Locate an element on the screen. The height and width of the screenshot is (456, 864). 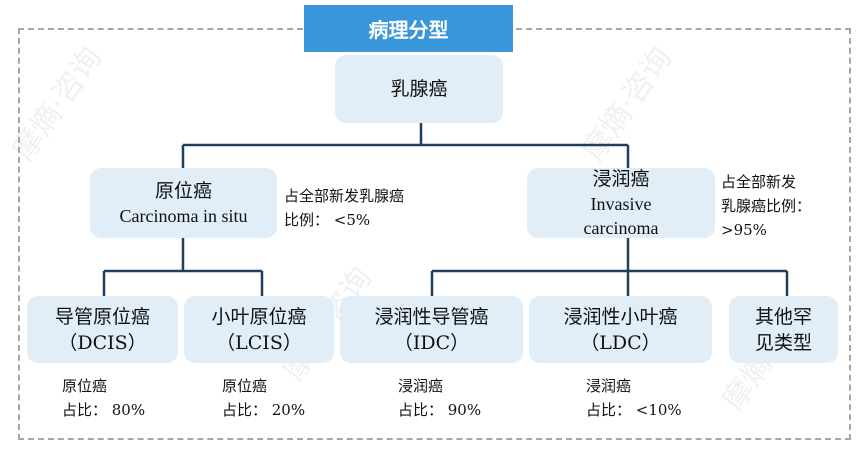
node-label-en: Carcinoma in situ is located at coordinates (183, 216).